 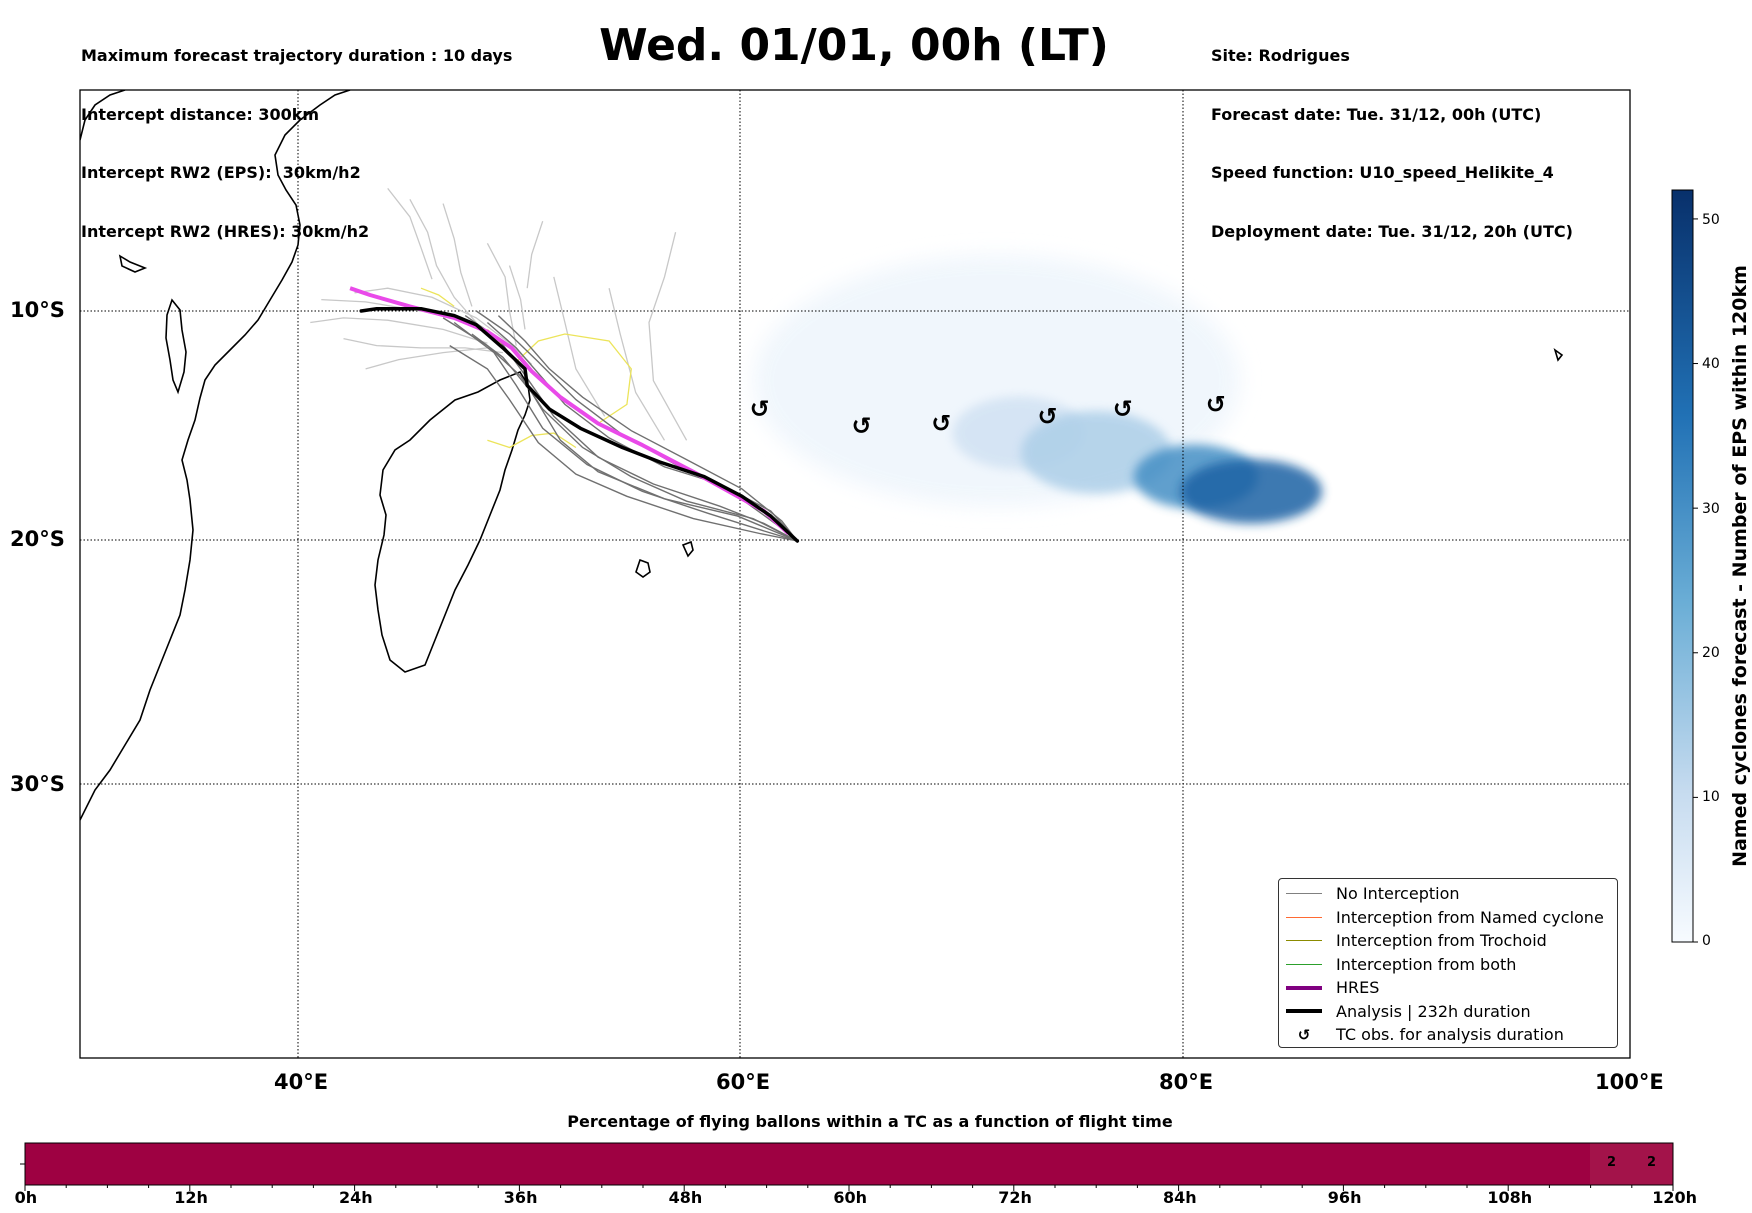 What do you see at coordinates (1470, 917) in the screenshot?
I see `legend-label: Interception from Named cyclone` at bounding box center [1470, 917].